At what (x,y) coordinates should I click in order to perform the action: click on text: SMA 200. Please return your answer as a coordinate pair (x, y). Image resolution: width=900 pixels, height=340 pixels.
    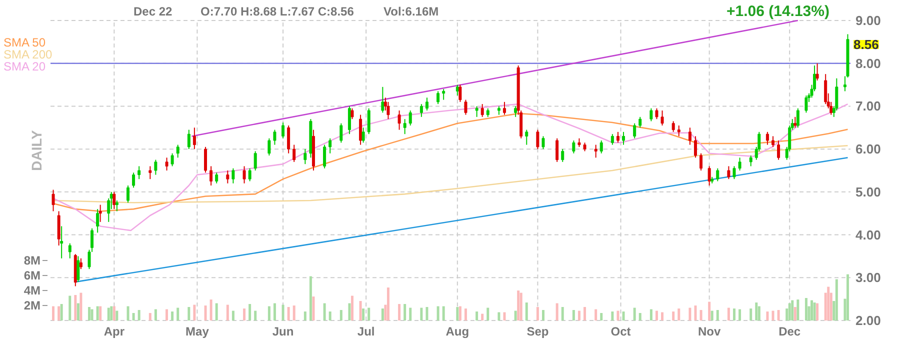
    Looking at the image, I should click on (28, 55).